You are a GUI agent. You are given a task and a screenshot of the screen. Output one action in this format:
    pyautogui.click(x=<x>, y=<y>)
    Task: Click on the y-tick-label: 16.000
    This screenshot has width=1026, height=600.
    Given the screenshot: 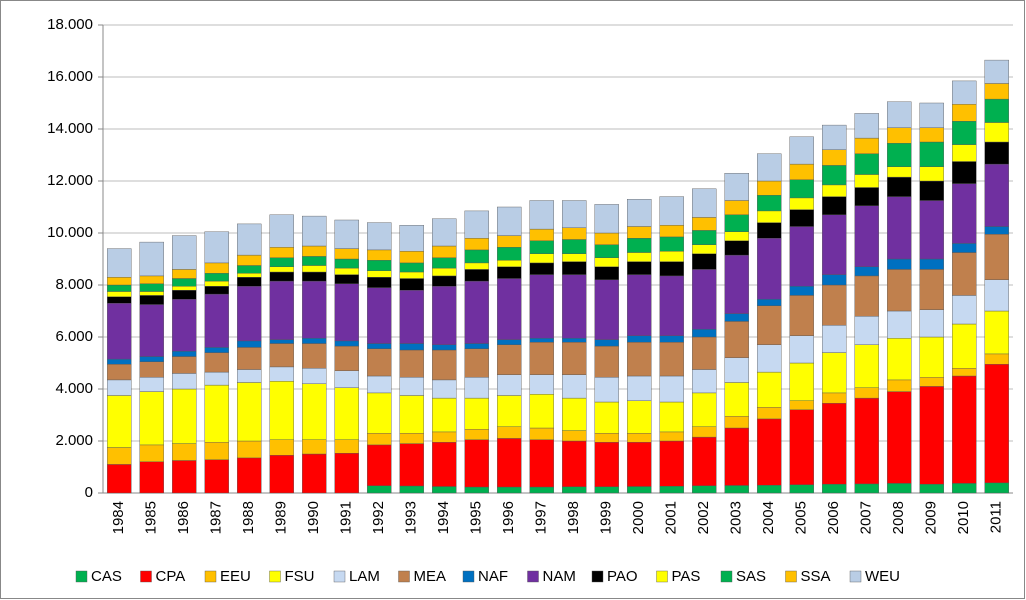 What is the action you would take?
    pyautogui.click(x=70, y=76)
    